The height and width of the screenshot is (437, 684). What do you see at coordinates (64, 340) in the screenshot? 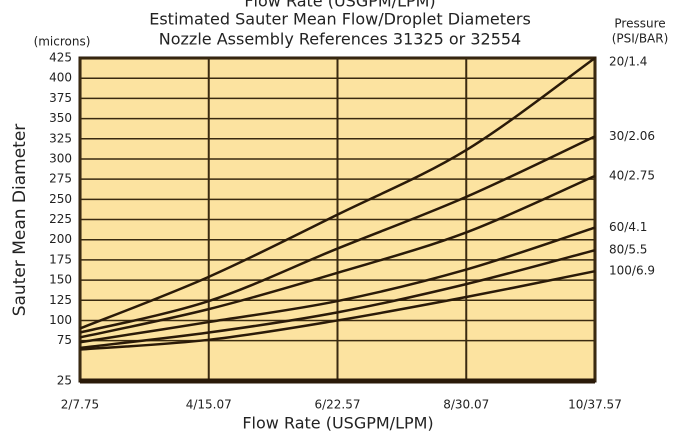
I see `y-tick-label: 75` at bounding box center [64, 340].